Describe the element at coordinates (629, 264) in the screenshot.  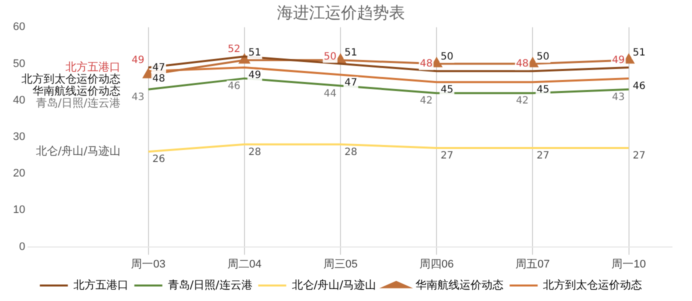
I see `x-tick-label: 周一10` at that location.